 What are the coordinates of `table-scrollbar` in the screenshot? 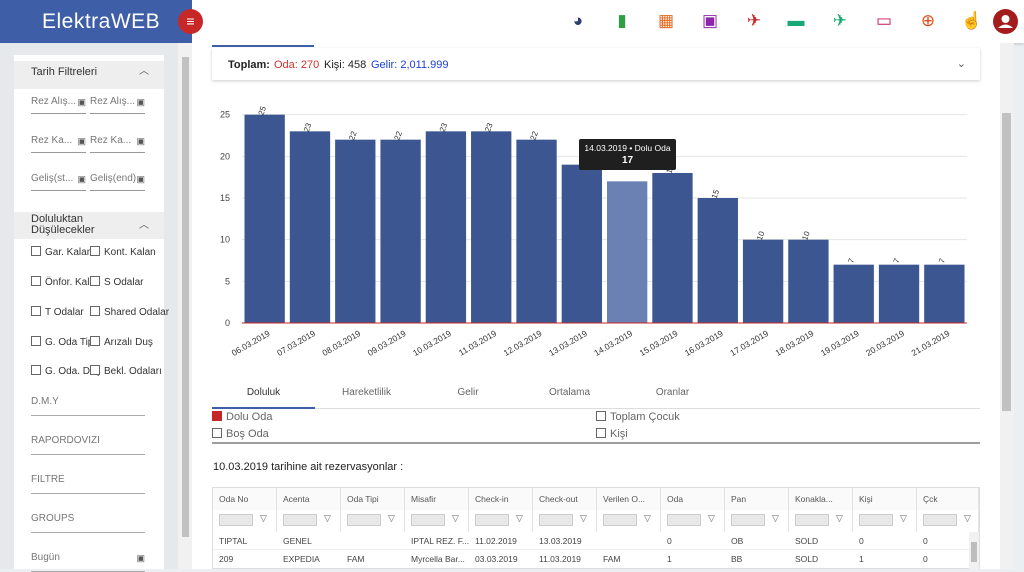 It's located at (974, 550).